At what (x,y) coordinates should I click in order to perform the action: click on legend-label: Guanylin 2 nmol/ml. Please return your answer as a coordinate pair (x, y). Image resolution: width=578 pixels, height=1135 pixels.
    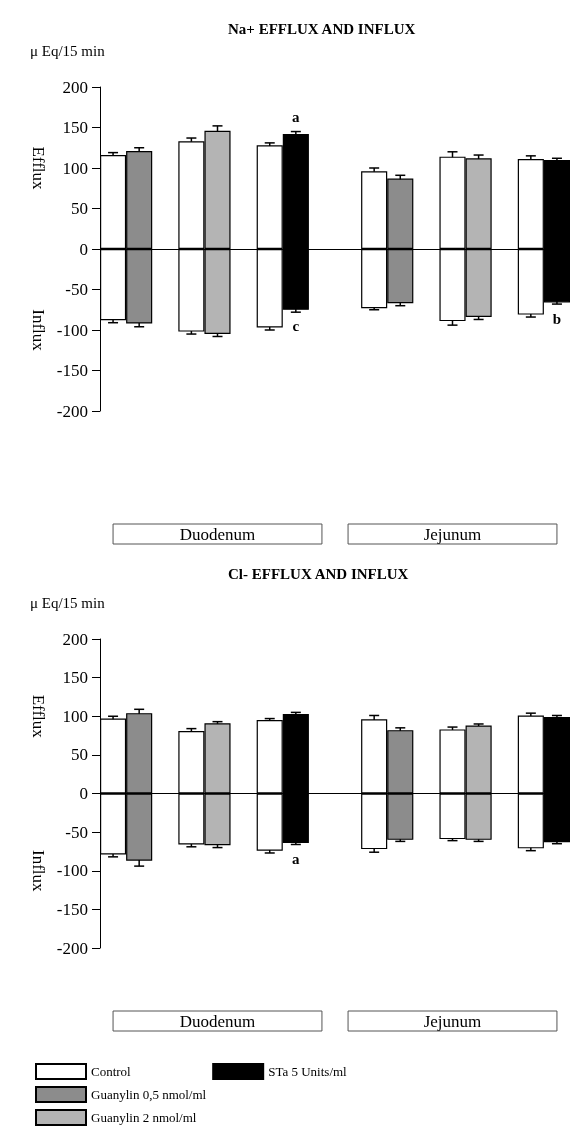
    Looking at the image, I should click on (144, 1117).